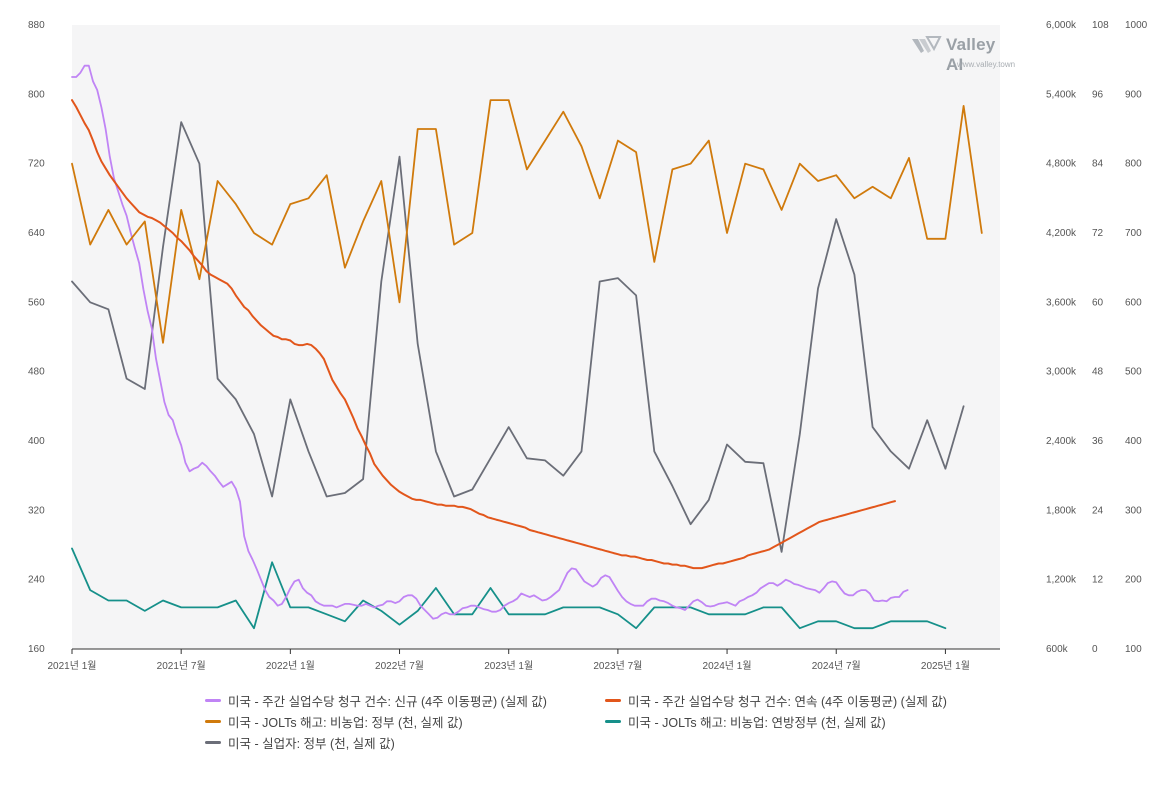 This screenshot has height=786, width=1172. I want to click on y-right3-tick: 400, so click(1133, 441).